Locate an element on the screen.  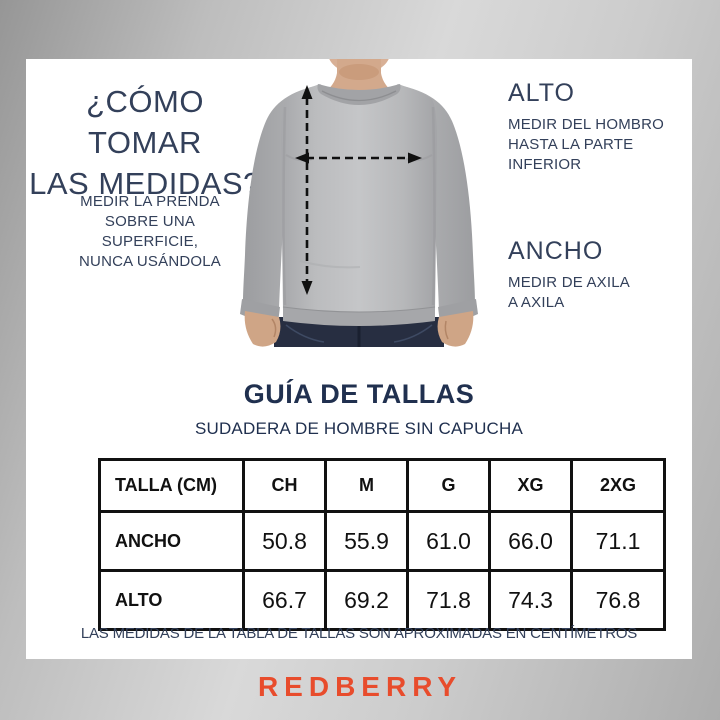
how-to-title: ¿CÓMO TOMAR LAS MEDIDAS? is located at coordinates (145, 142).